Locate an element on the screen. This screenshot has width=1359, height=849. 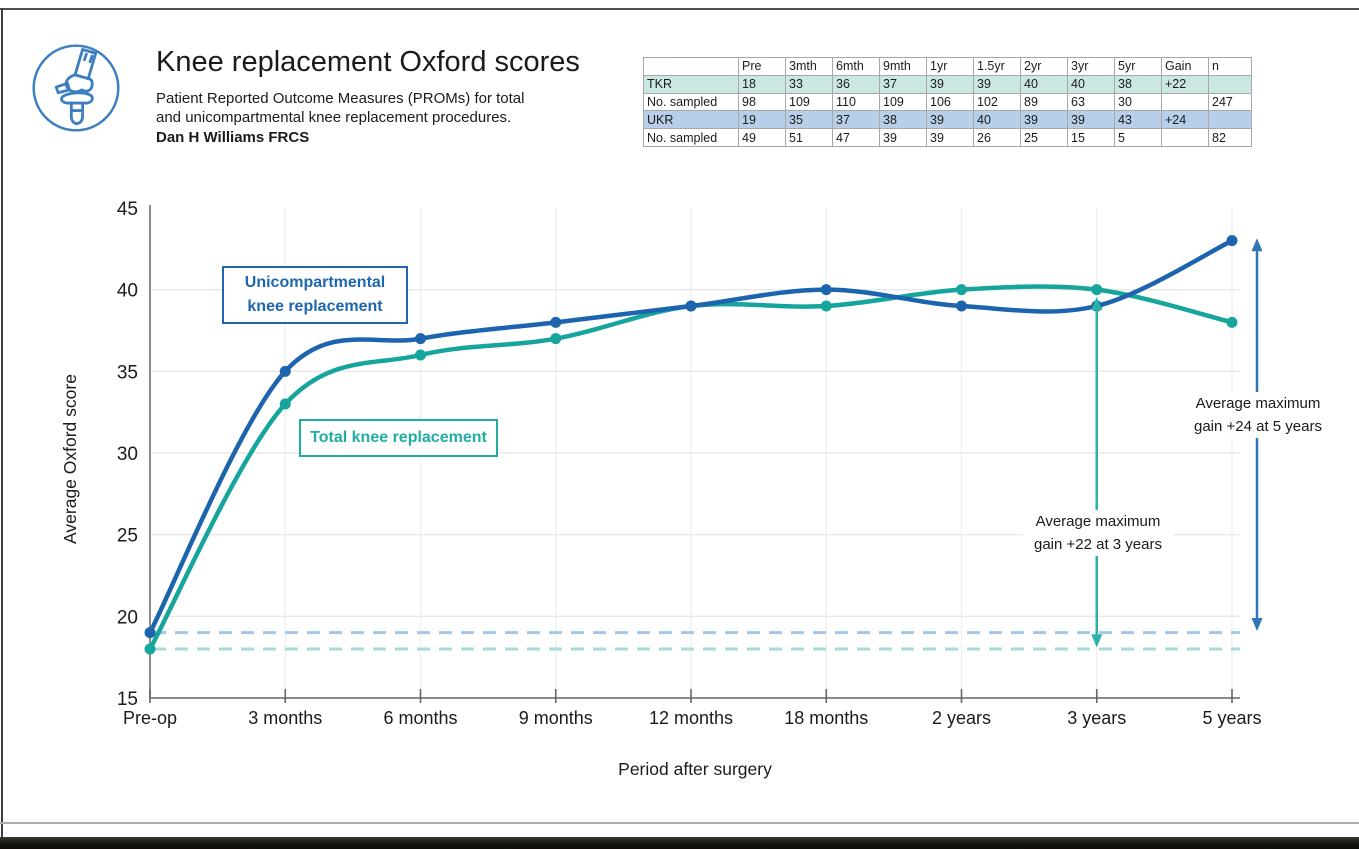
table-column-header: 2yr is located at coordinates (1044, 66).